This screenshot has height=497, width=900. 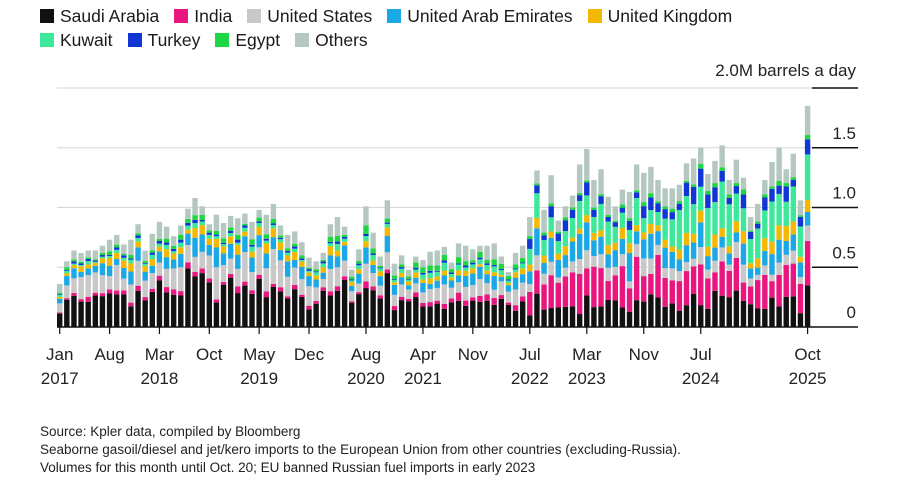 I want to click on x-tick-year-label: 2023, so click(x=587, y=378).